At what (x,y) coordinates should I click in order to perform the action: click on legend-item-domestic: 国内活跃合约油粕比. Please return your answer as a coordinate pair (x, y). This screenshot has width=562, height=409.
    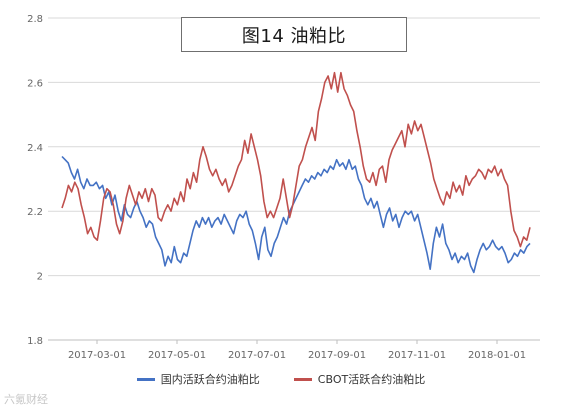
    Looking at the image, I should click on (198, 379).